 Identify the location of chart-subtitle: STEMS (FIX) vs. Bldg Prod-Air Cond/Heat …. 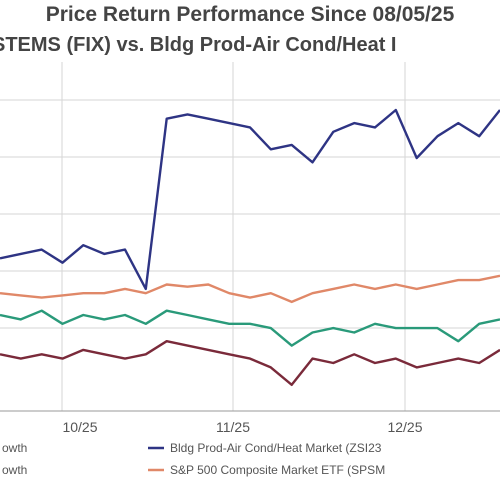
(198, 45).